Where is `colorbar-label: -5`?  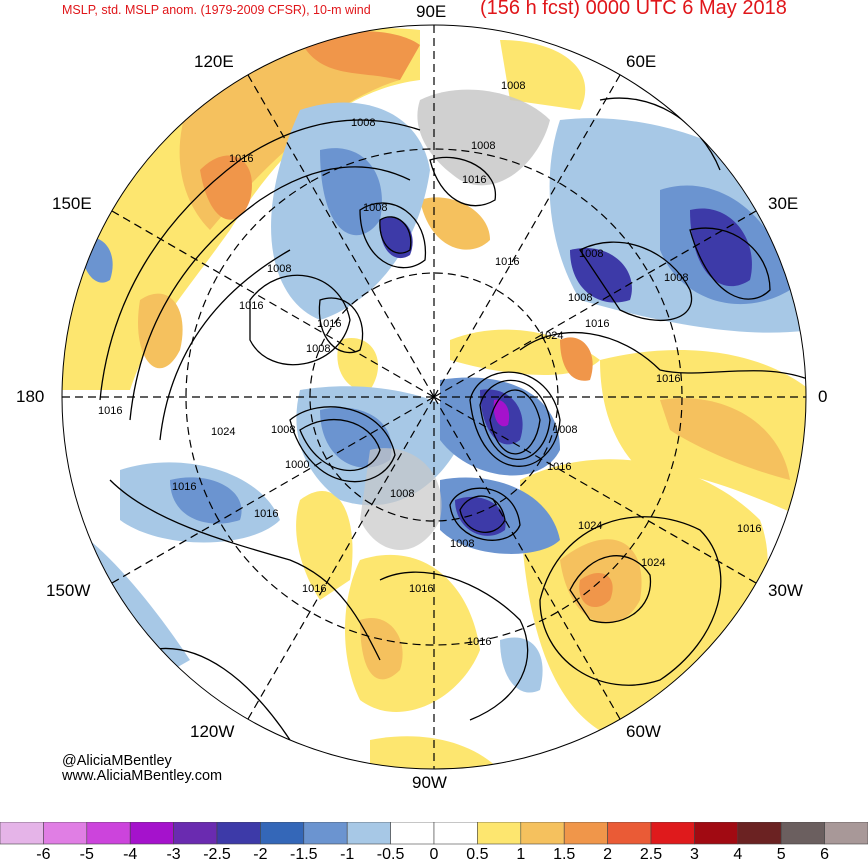
colorbar-label: -5 is located at coordinates (86, 854).